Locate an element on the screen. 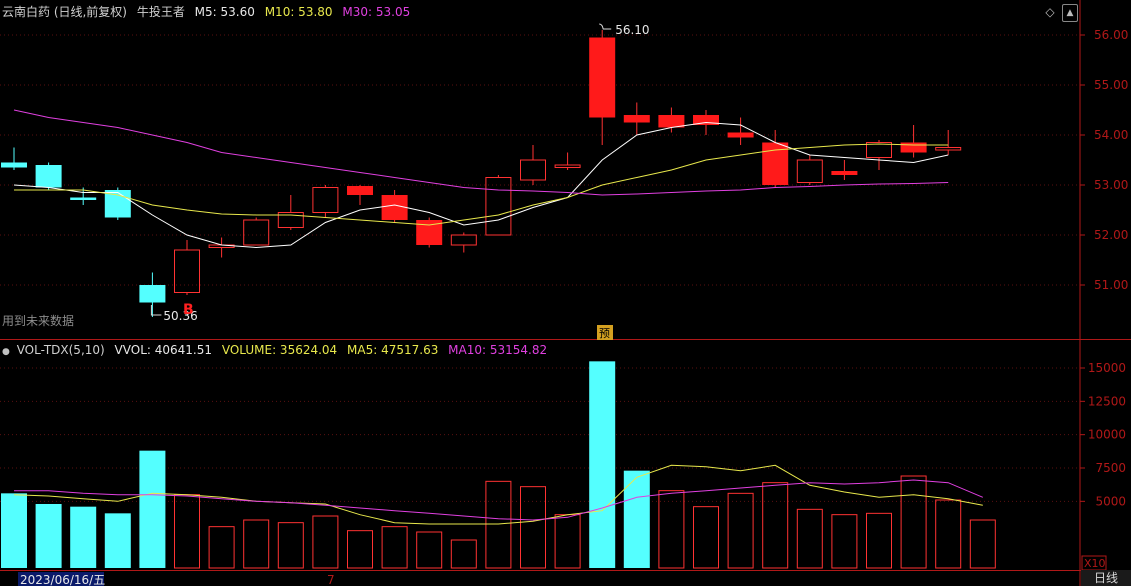 The image size is (1131, 586). low-marker-arrow is located at coordinates (156, 310).